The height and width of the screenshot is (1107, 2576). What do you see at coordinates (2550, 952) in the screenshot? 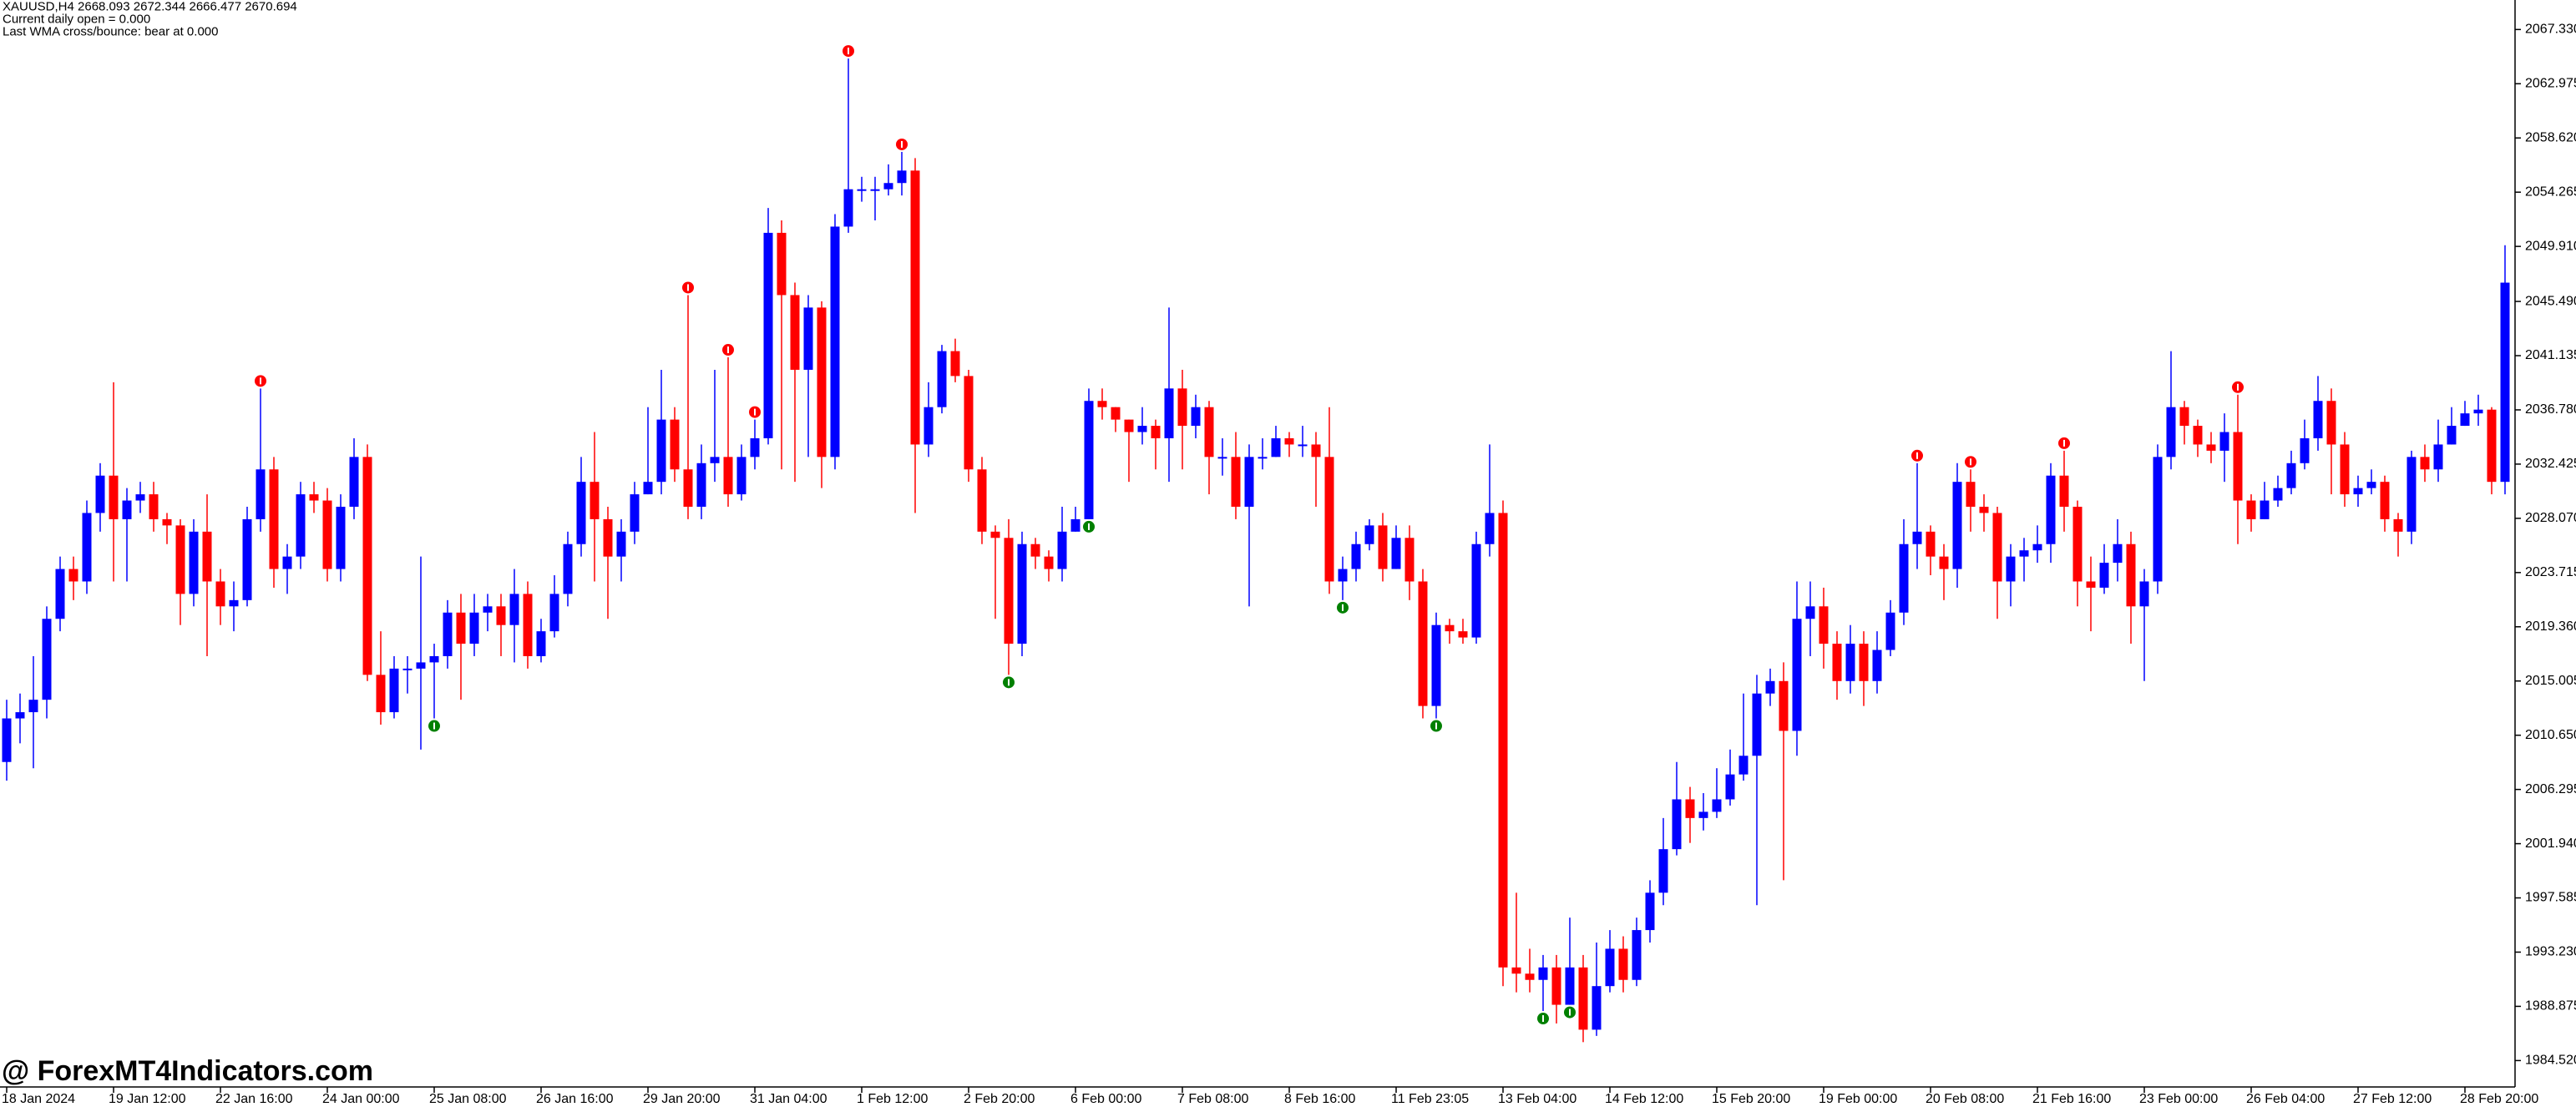
I see `y-tick-label: 1993.230` at bounding box center [2550, 952].